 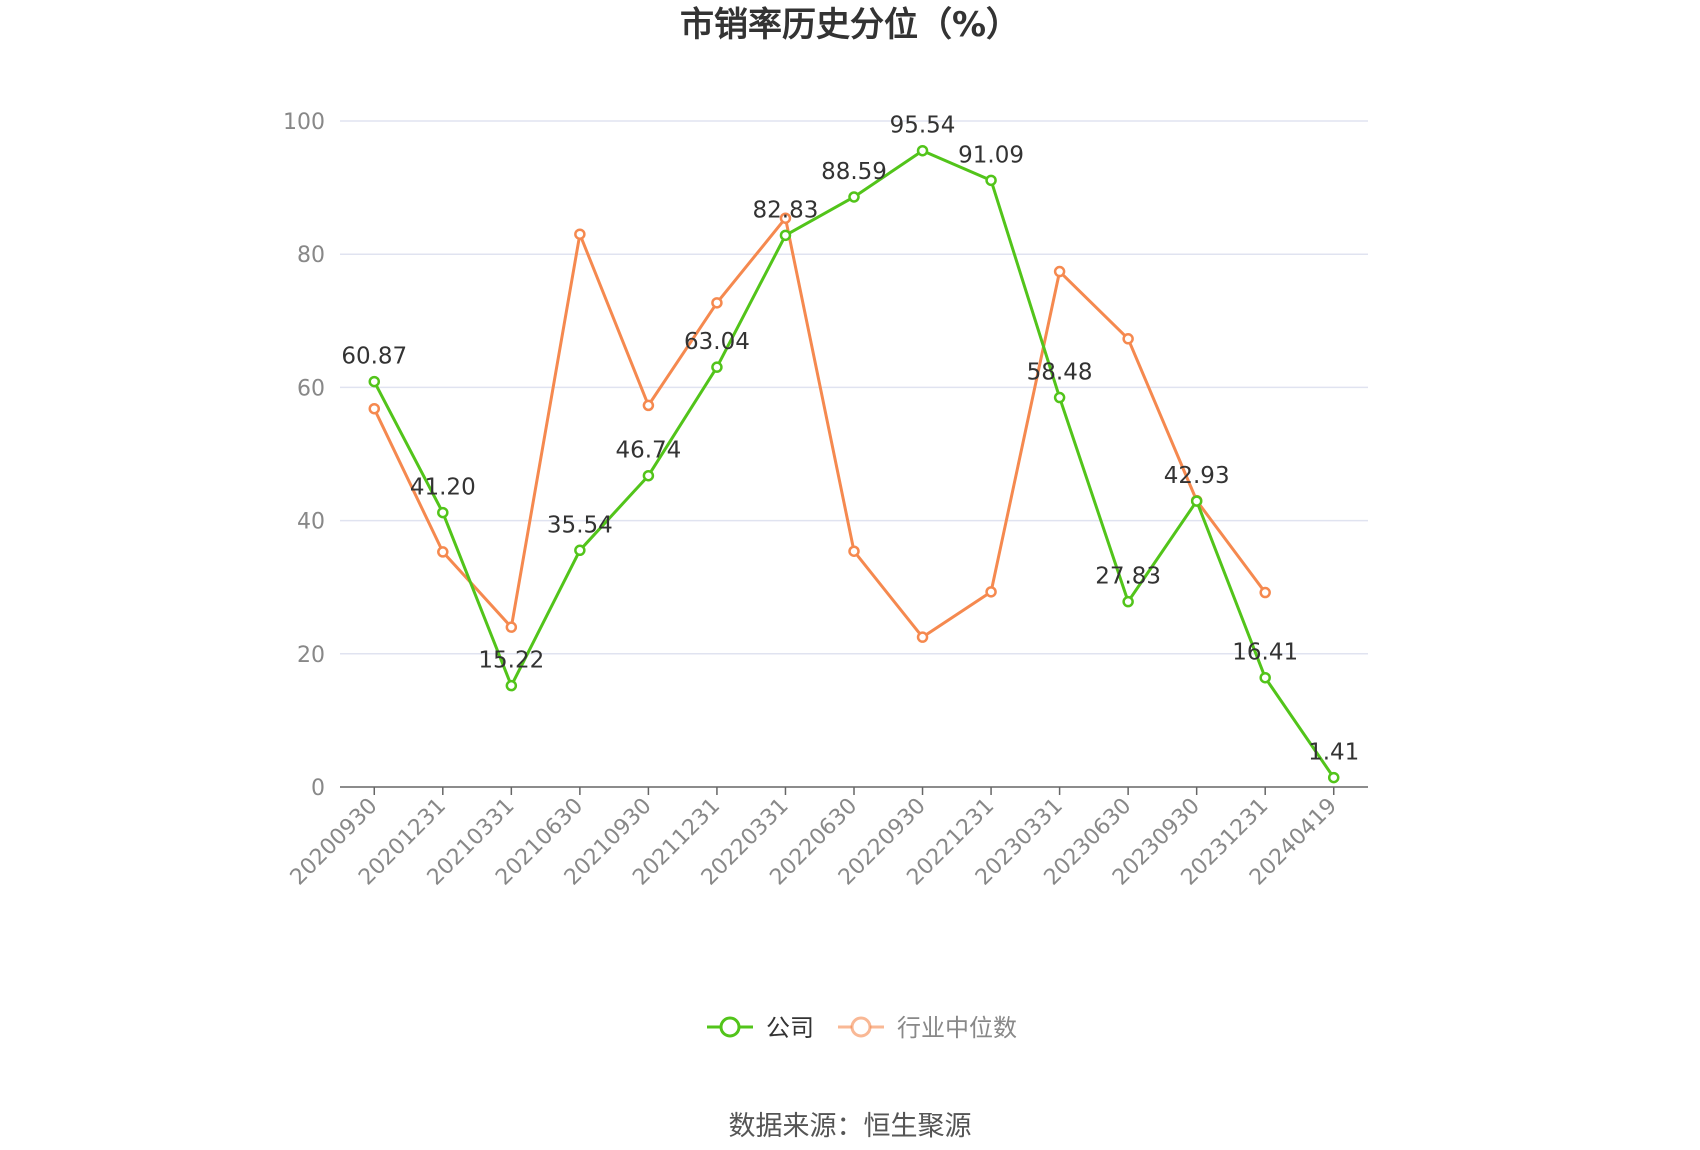 I want to click on y-tick-label: 0, so click(x=318, y=788).